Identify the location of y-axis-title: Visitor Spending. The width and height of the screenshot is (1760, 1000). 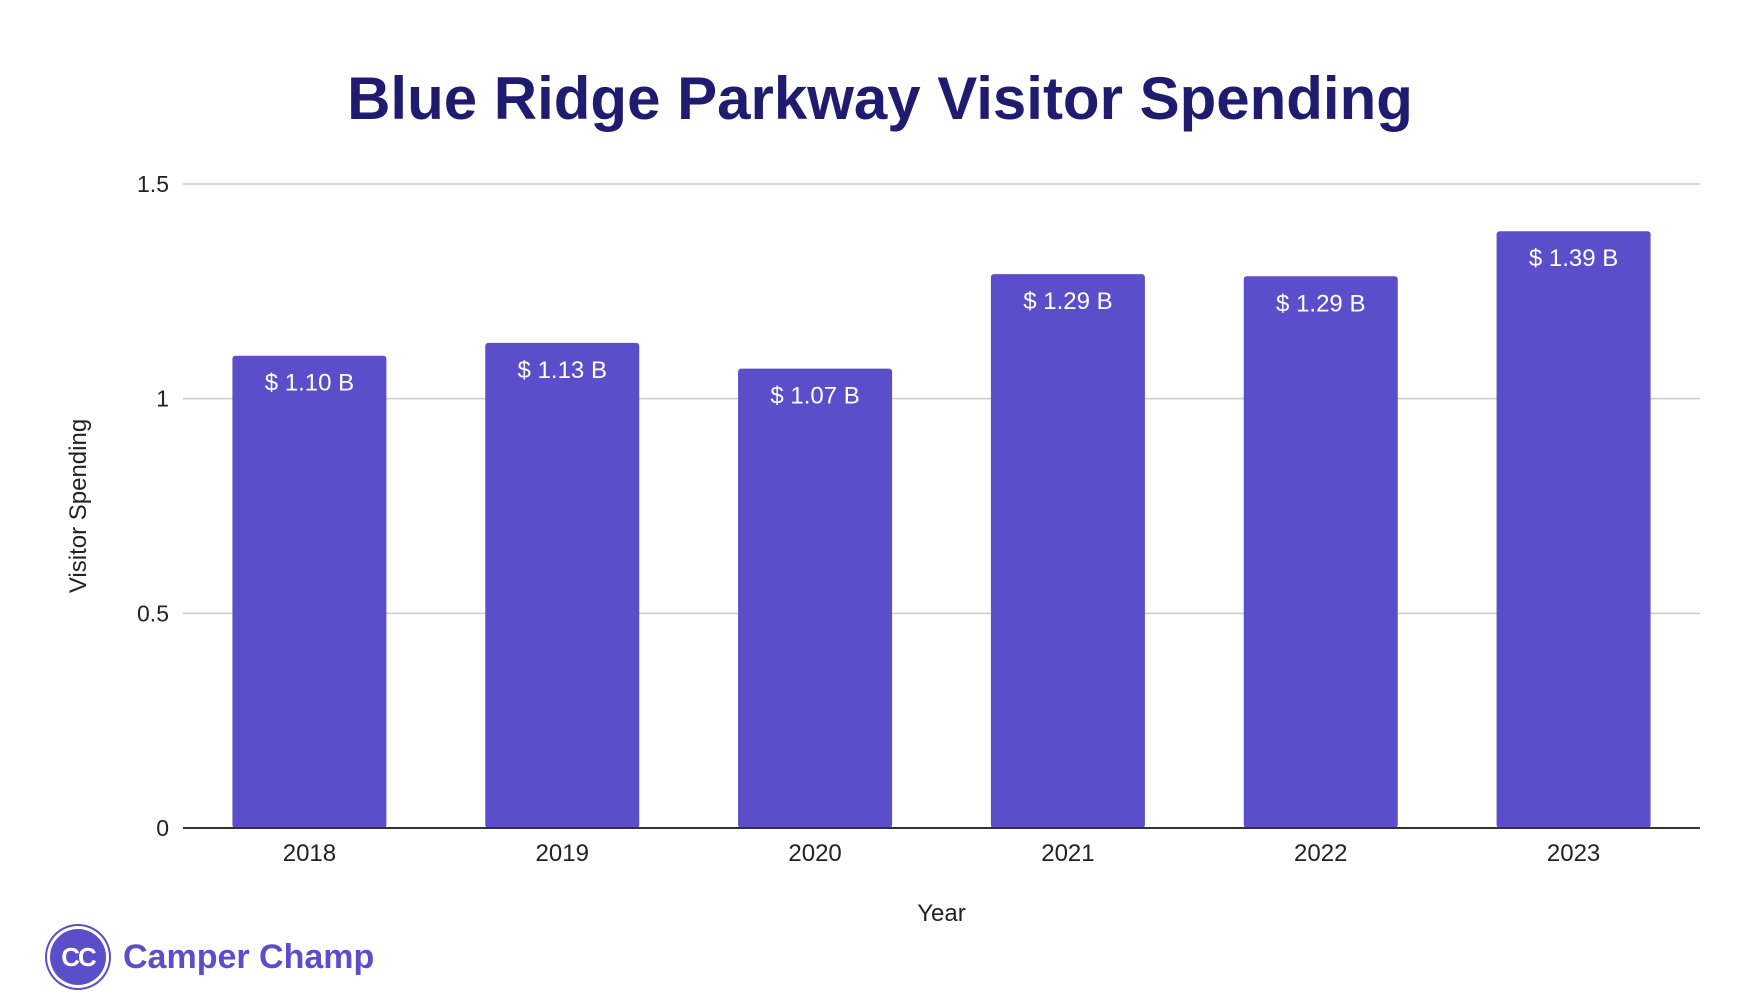
(78, 506).